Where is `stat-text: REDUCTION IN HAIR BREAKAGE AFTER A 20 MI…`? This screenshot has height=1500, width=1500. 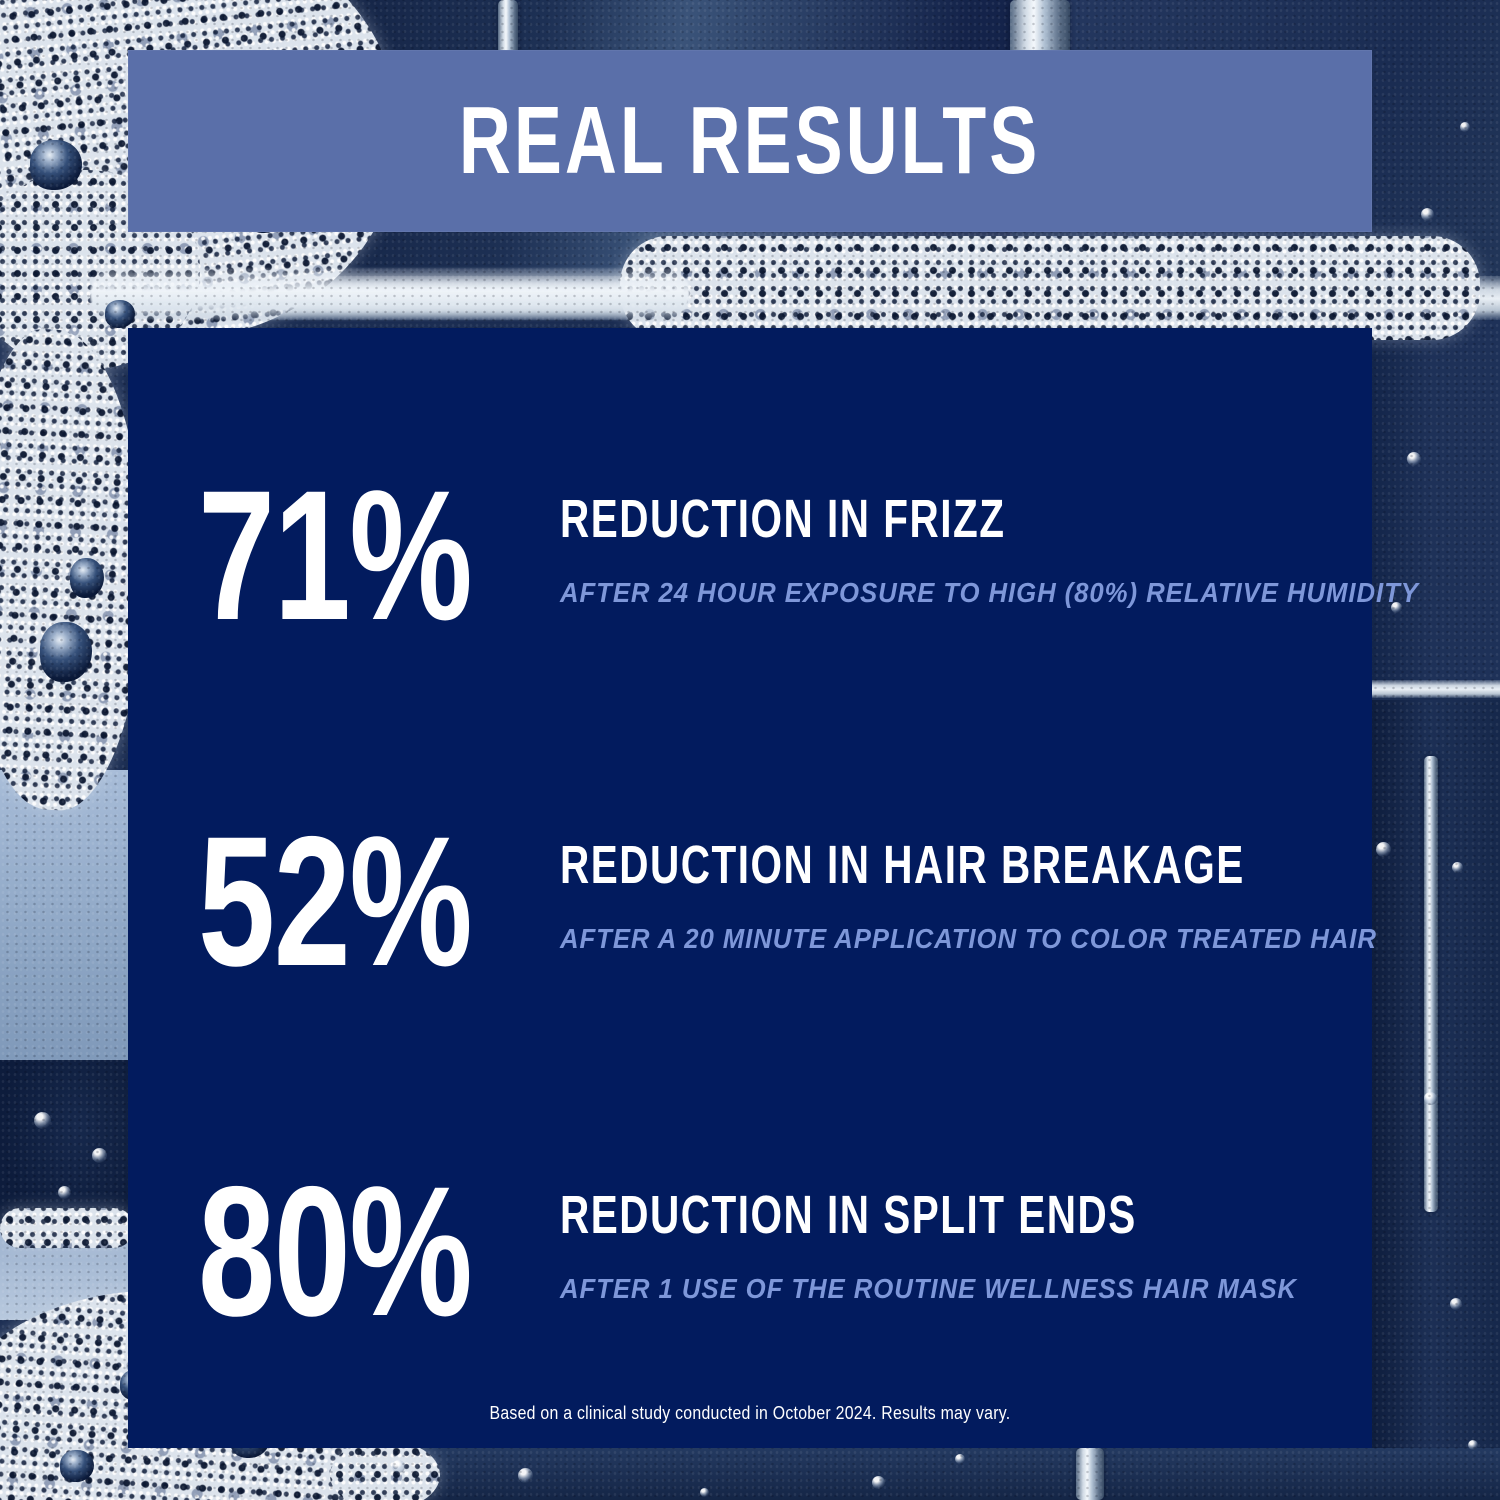 stat-text: REDUCTION IN HAIR BREAKAGE AFTER A 20 MI… is located at coordinates (1016, 898).